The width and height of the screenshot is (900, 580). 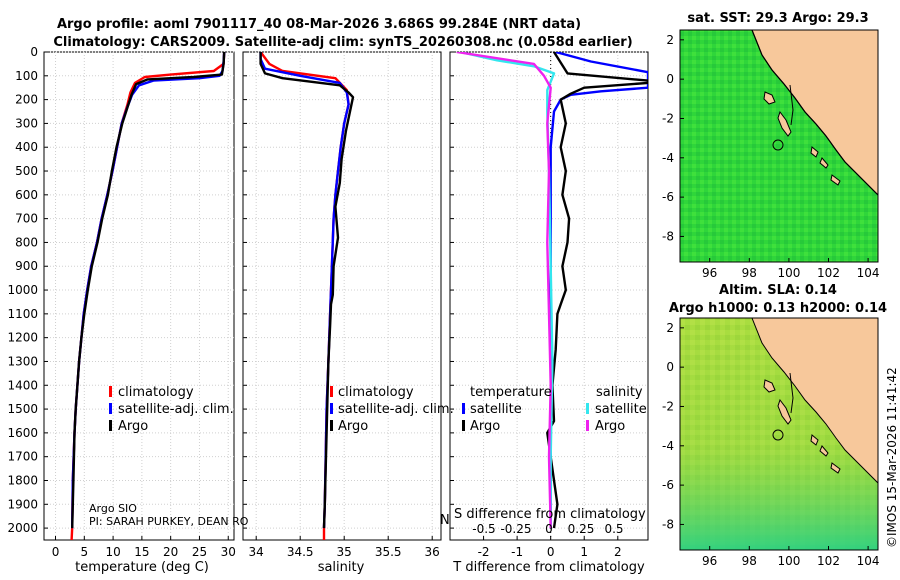 I want to click on depth-tick-label: 1700, so click(x=22, y=457).